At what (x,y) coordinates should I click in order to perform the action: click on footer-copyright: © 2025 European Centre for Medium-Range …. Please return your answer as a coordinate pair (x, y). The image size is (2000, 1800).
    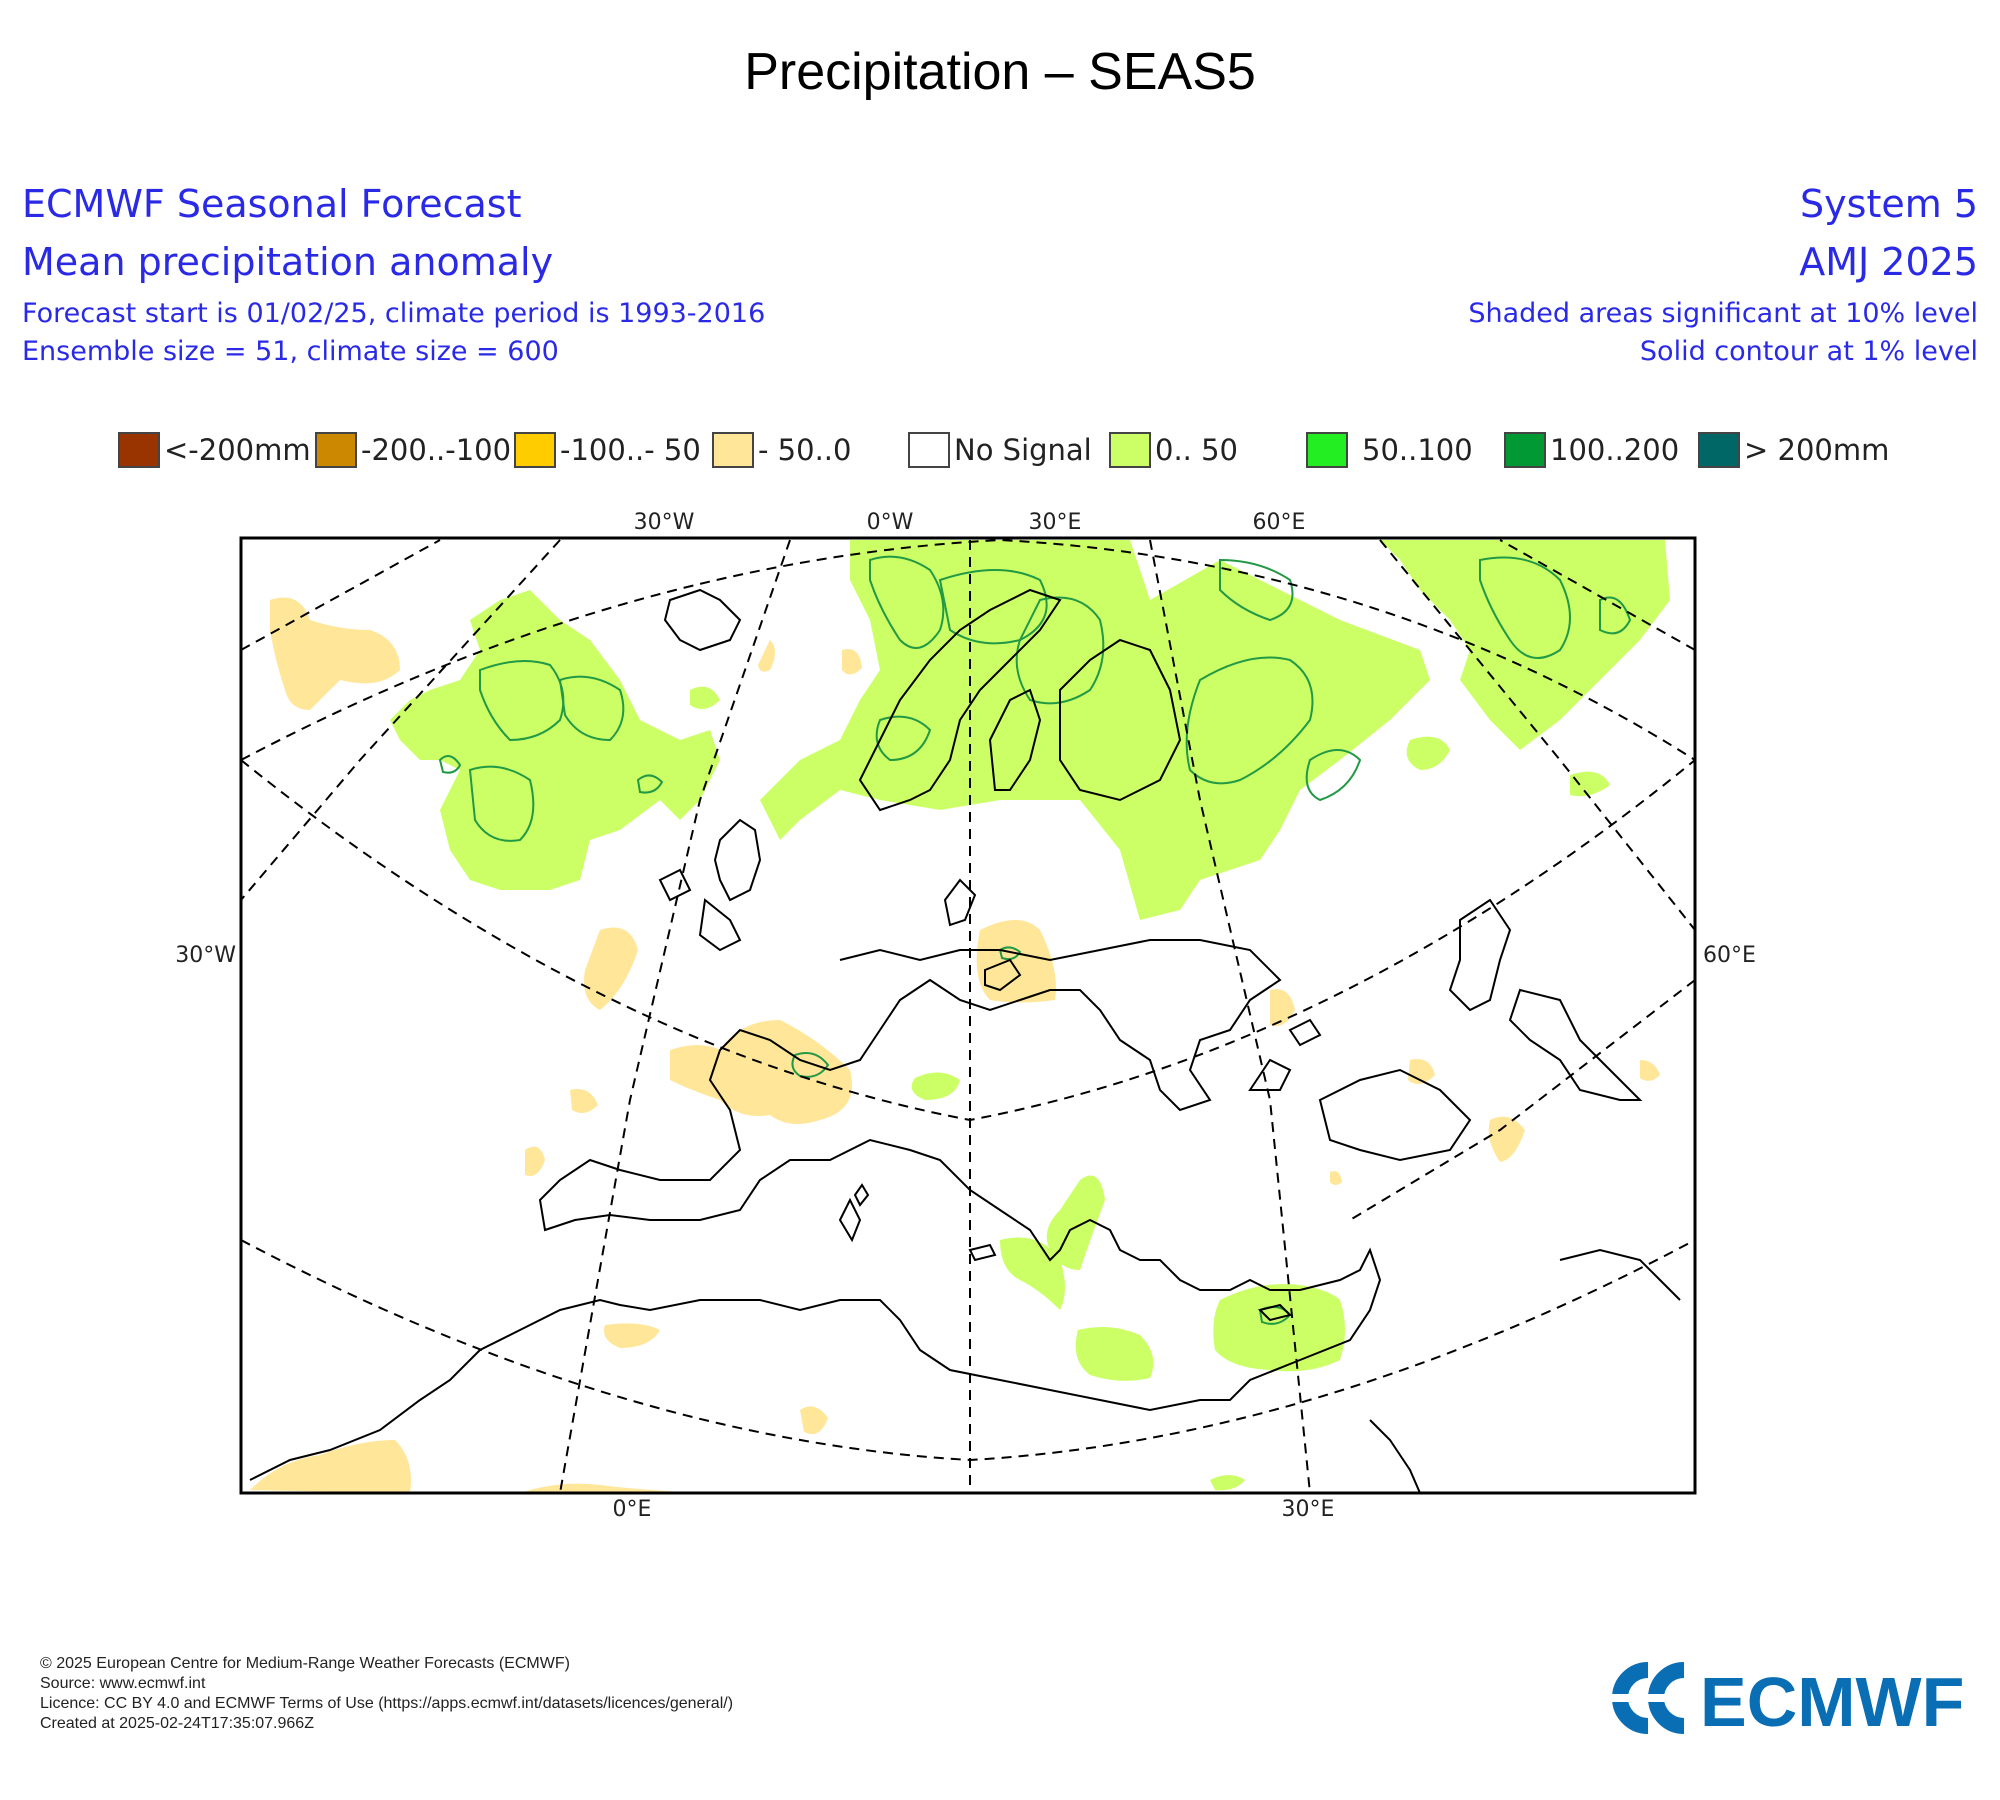
    Looking at the image, I should click on (305, 1663).